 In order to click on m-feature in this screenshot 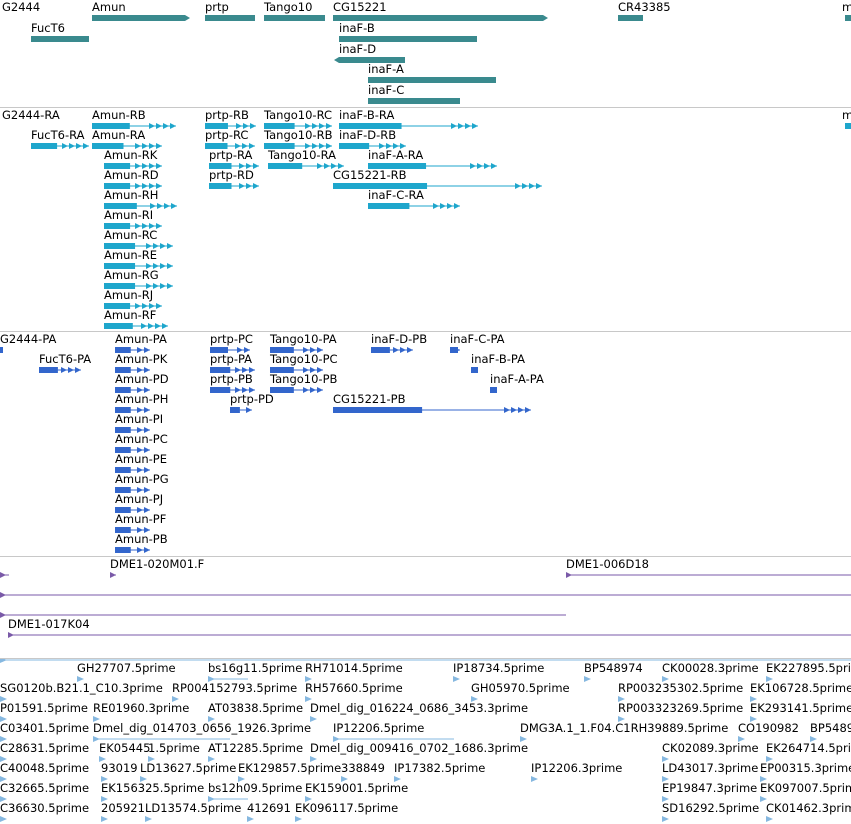, I will do `click(848, 18)`.